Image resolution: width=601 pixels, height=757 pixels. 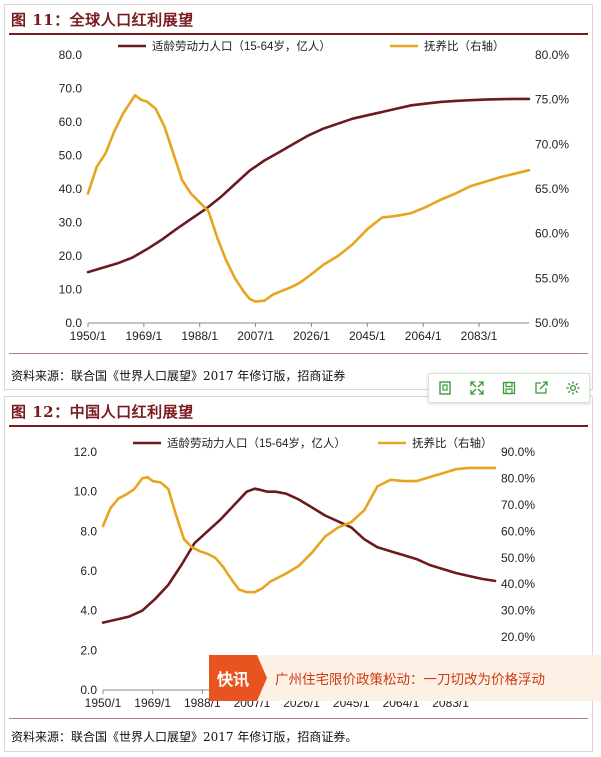 What do you see at coordinates (71, 256) in the screenshot?
I see `y-left-tick-label: 20.0` at bounding box center [71, 256].